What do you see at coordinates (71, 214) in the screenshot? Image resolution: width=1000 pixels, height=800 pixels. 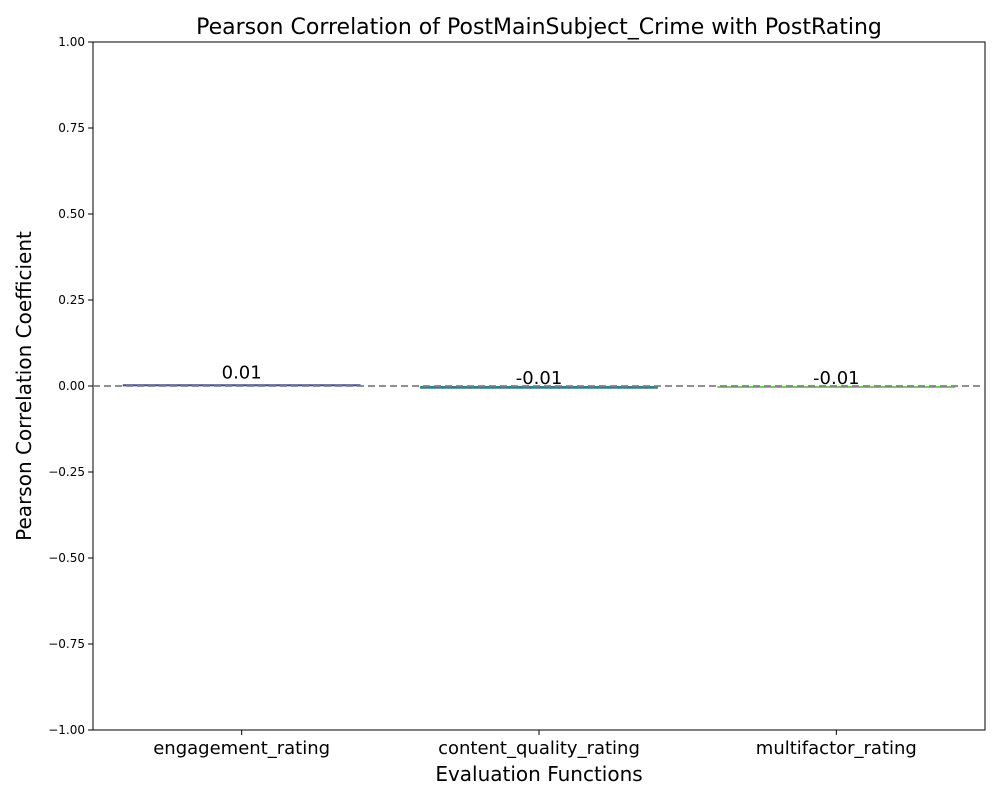 I see `y-tick-label: 0.50` at bounding box center [71, 214].